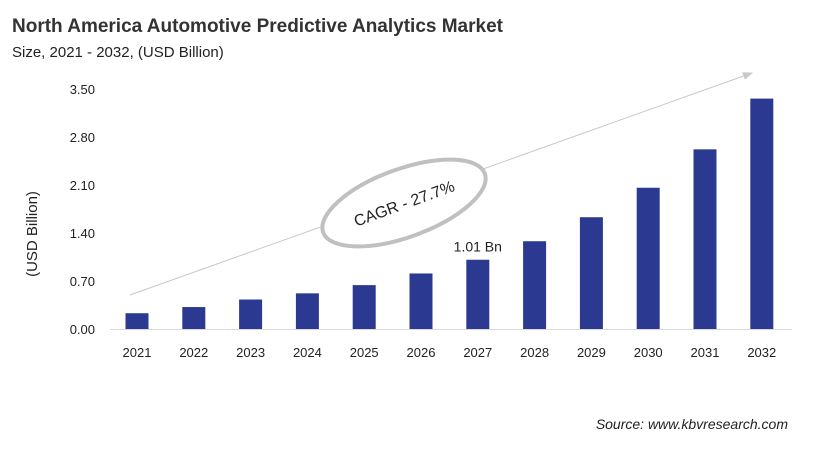 Image resolution: width=816 pixels, height=452 pixels. I want to click on x-tick-label: 2022, so click(193, 352).